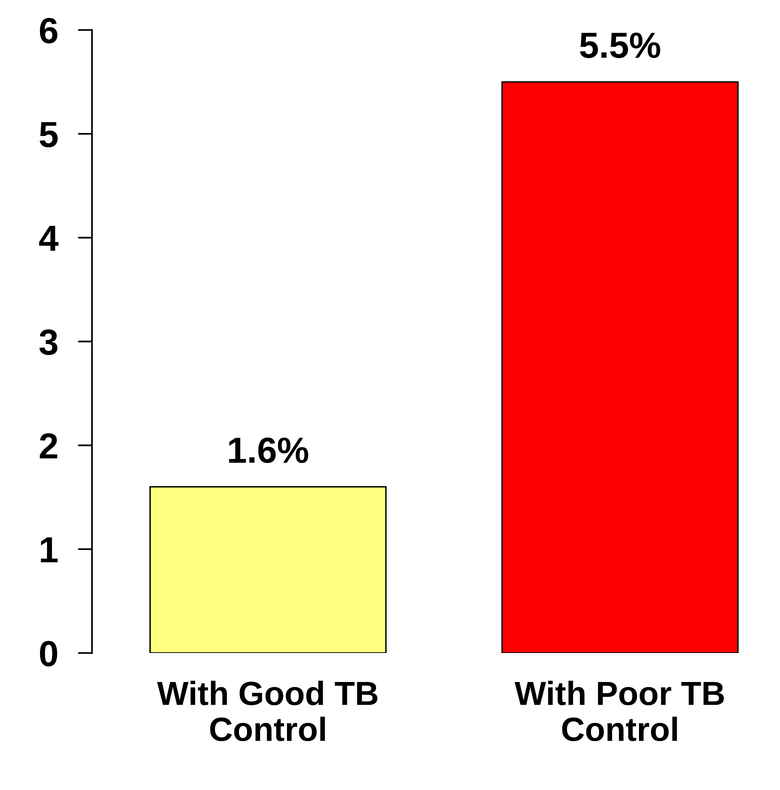 The width and height of the screenshot is (780, 790). What do you see at coordinates (49, 31) in the screenshot?
I see `y-tick-label: 6` at bounding box center [49, 31].